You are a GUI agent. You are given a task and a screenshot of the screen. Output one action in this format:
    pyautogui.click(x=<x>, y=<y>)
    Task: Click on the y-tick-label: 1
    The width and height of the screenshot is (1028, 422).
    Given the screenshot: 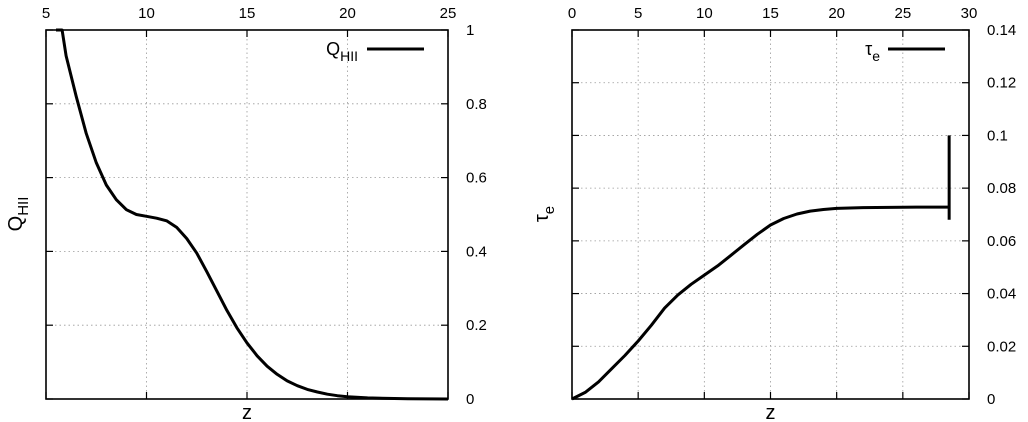 What is the action you would take?
    pyautogui.click(x=470, y=30)
    